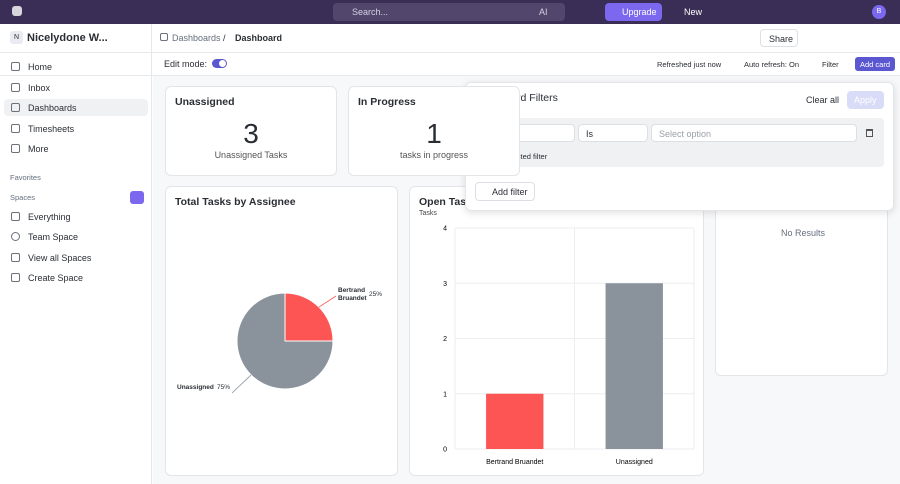 This screenshot has width=900, height=484. What do you see at coordinates (352, 294) in the screenshot?
I see `pie-label: Bertrand Bruandet` at bounding box center [352, 294].